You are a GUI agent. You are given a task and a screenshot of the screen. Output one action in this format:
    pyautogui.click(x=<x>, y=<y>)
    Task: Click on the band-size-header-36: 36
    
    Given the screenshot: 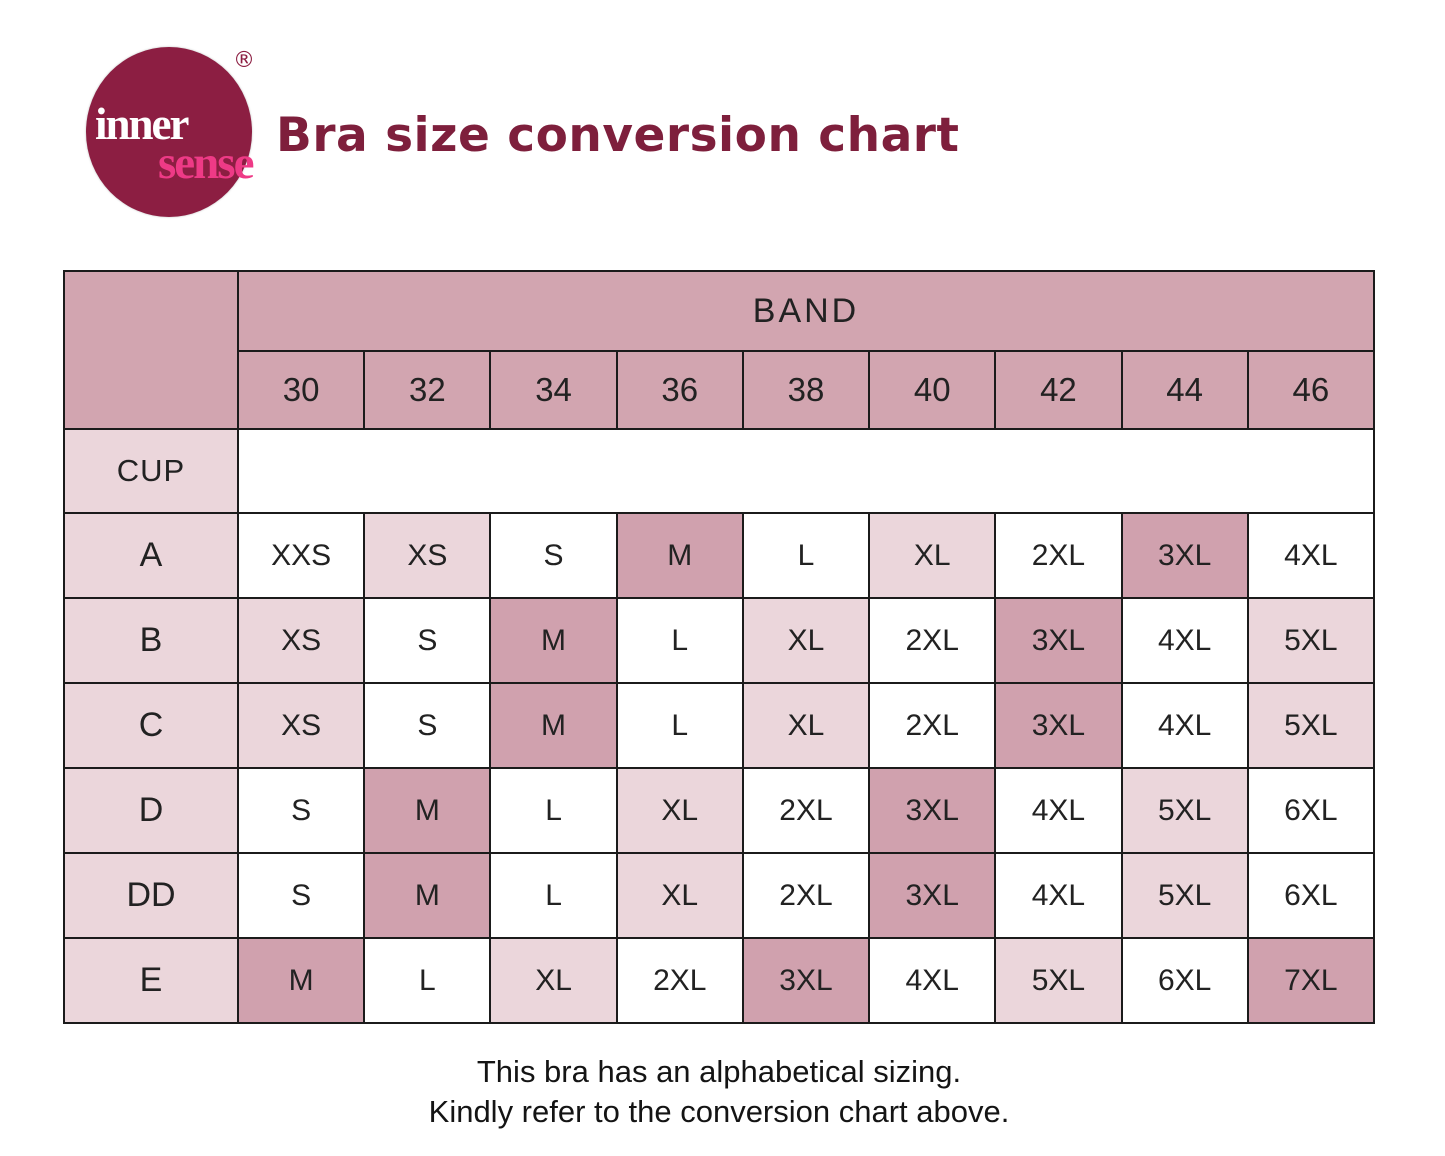 What is the action you would take?
    pyautogui.click(x=679, y=390)
    